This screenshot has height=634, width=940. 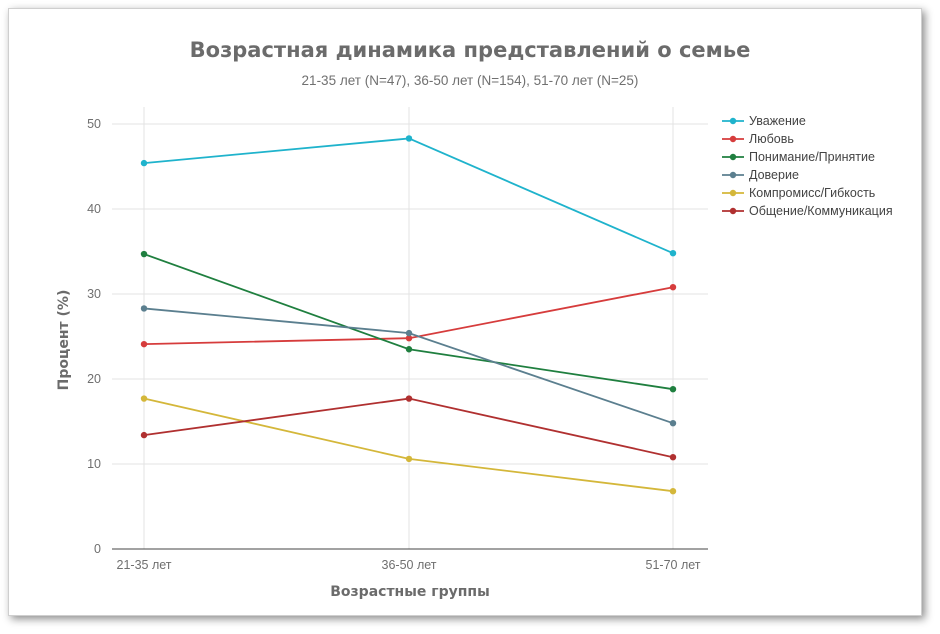 I want to click on y-axis-ticks: 0 10 20 30 40 50, so click(x=94, y=336).